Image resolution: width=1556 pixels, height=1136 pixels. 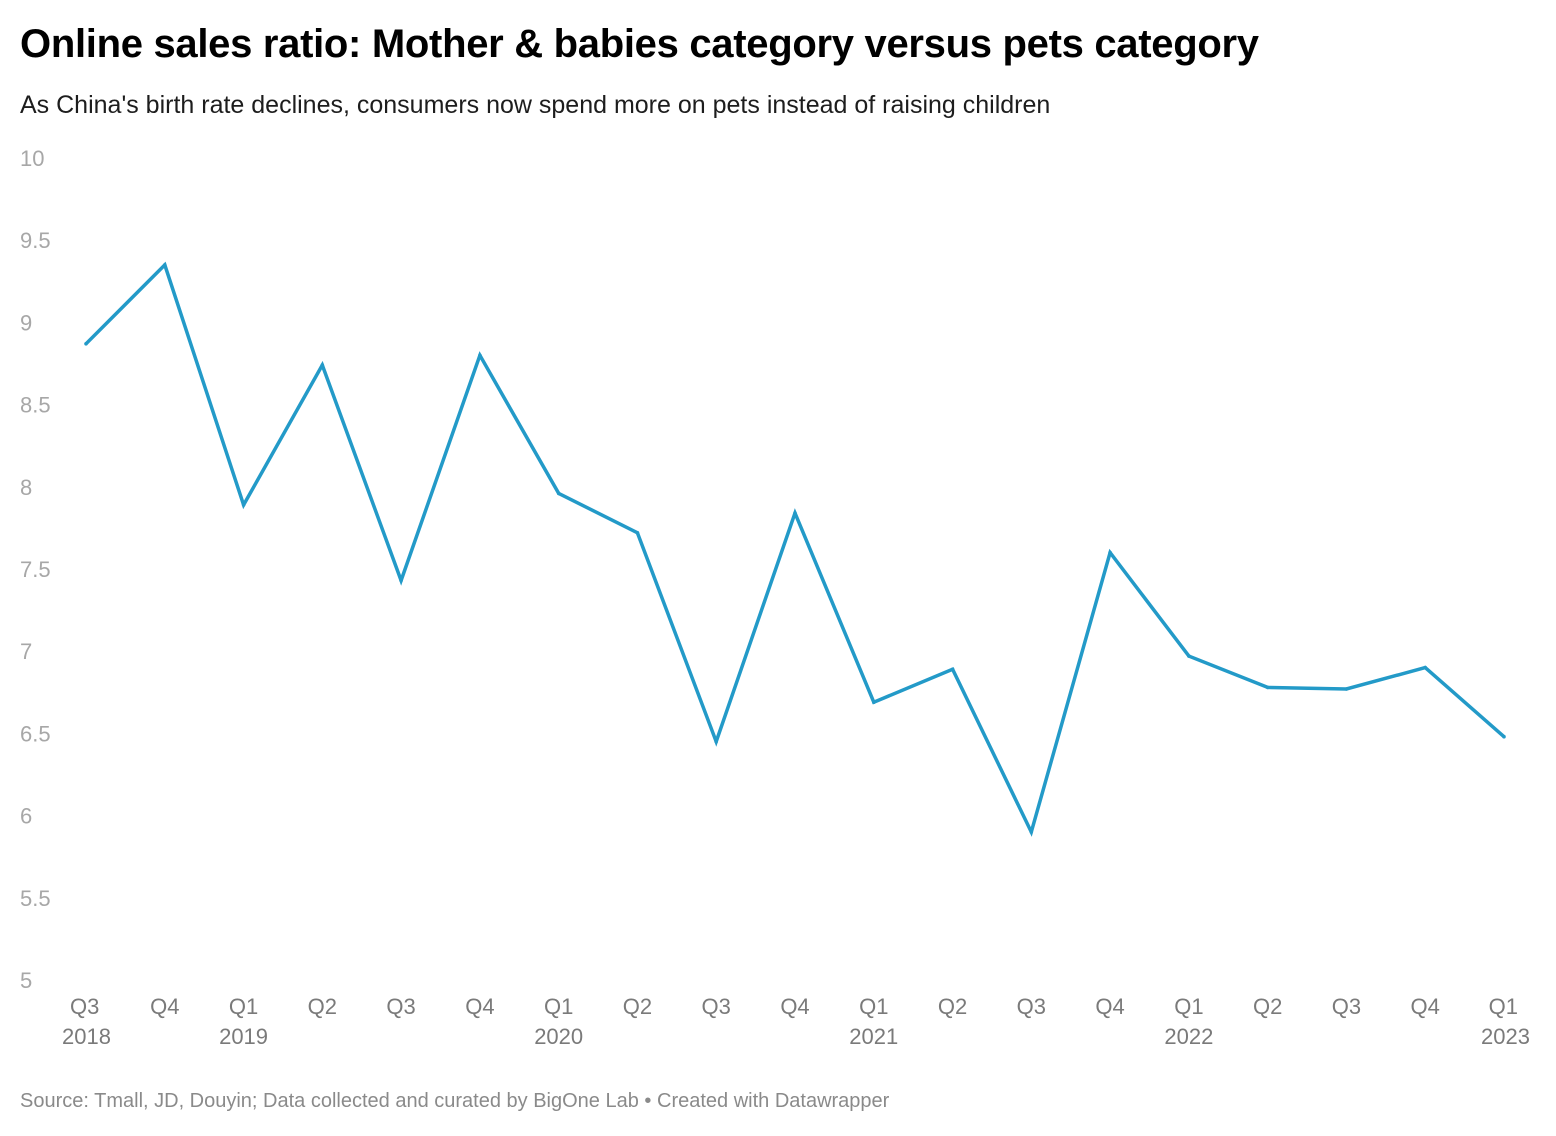 I want to click on datawrapper-credit: Created with Datawrapper, so click(x=773, y=1101).